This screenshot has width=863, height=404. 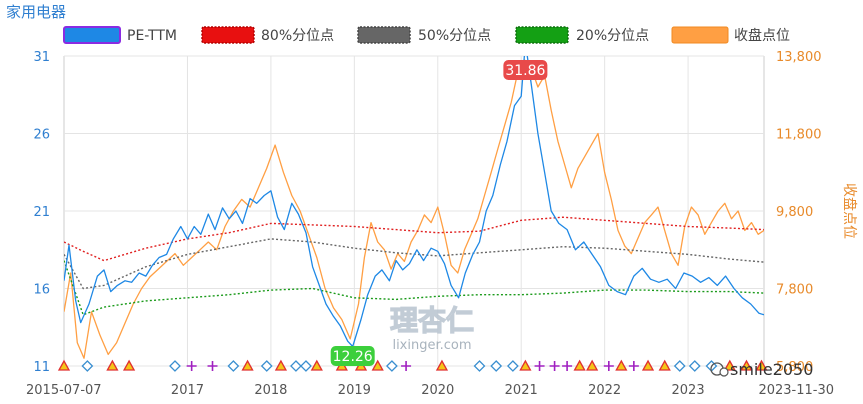 I want to click on y-axis-right-label: 收盘点位, so click(x=849, y=211).